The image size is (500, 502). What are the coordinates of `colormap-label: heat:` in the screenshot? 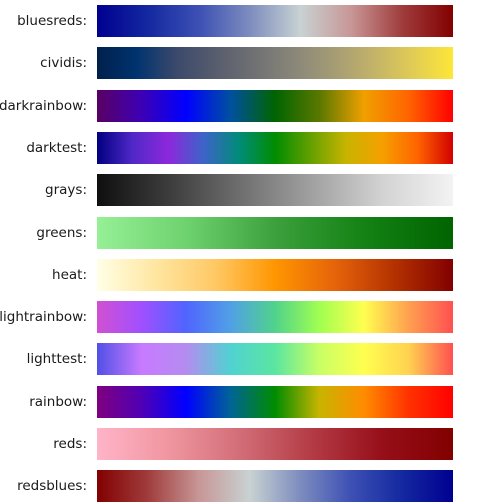 It's located at (69, 274).